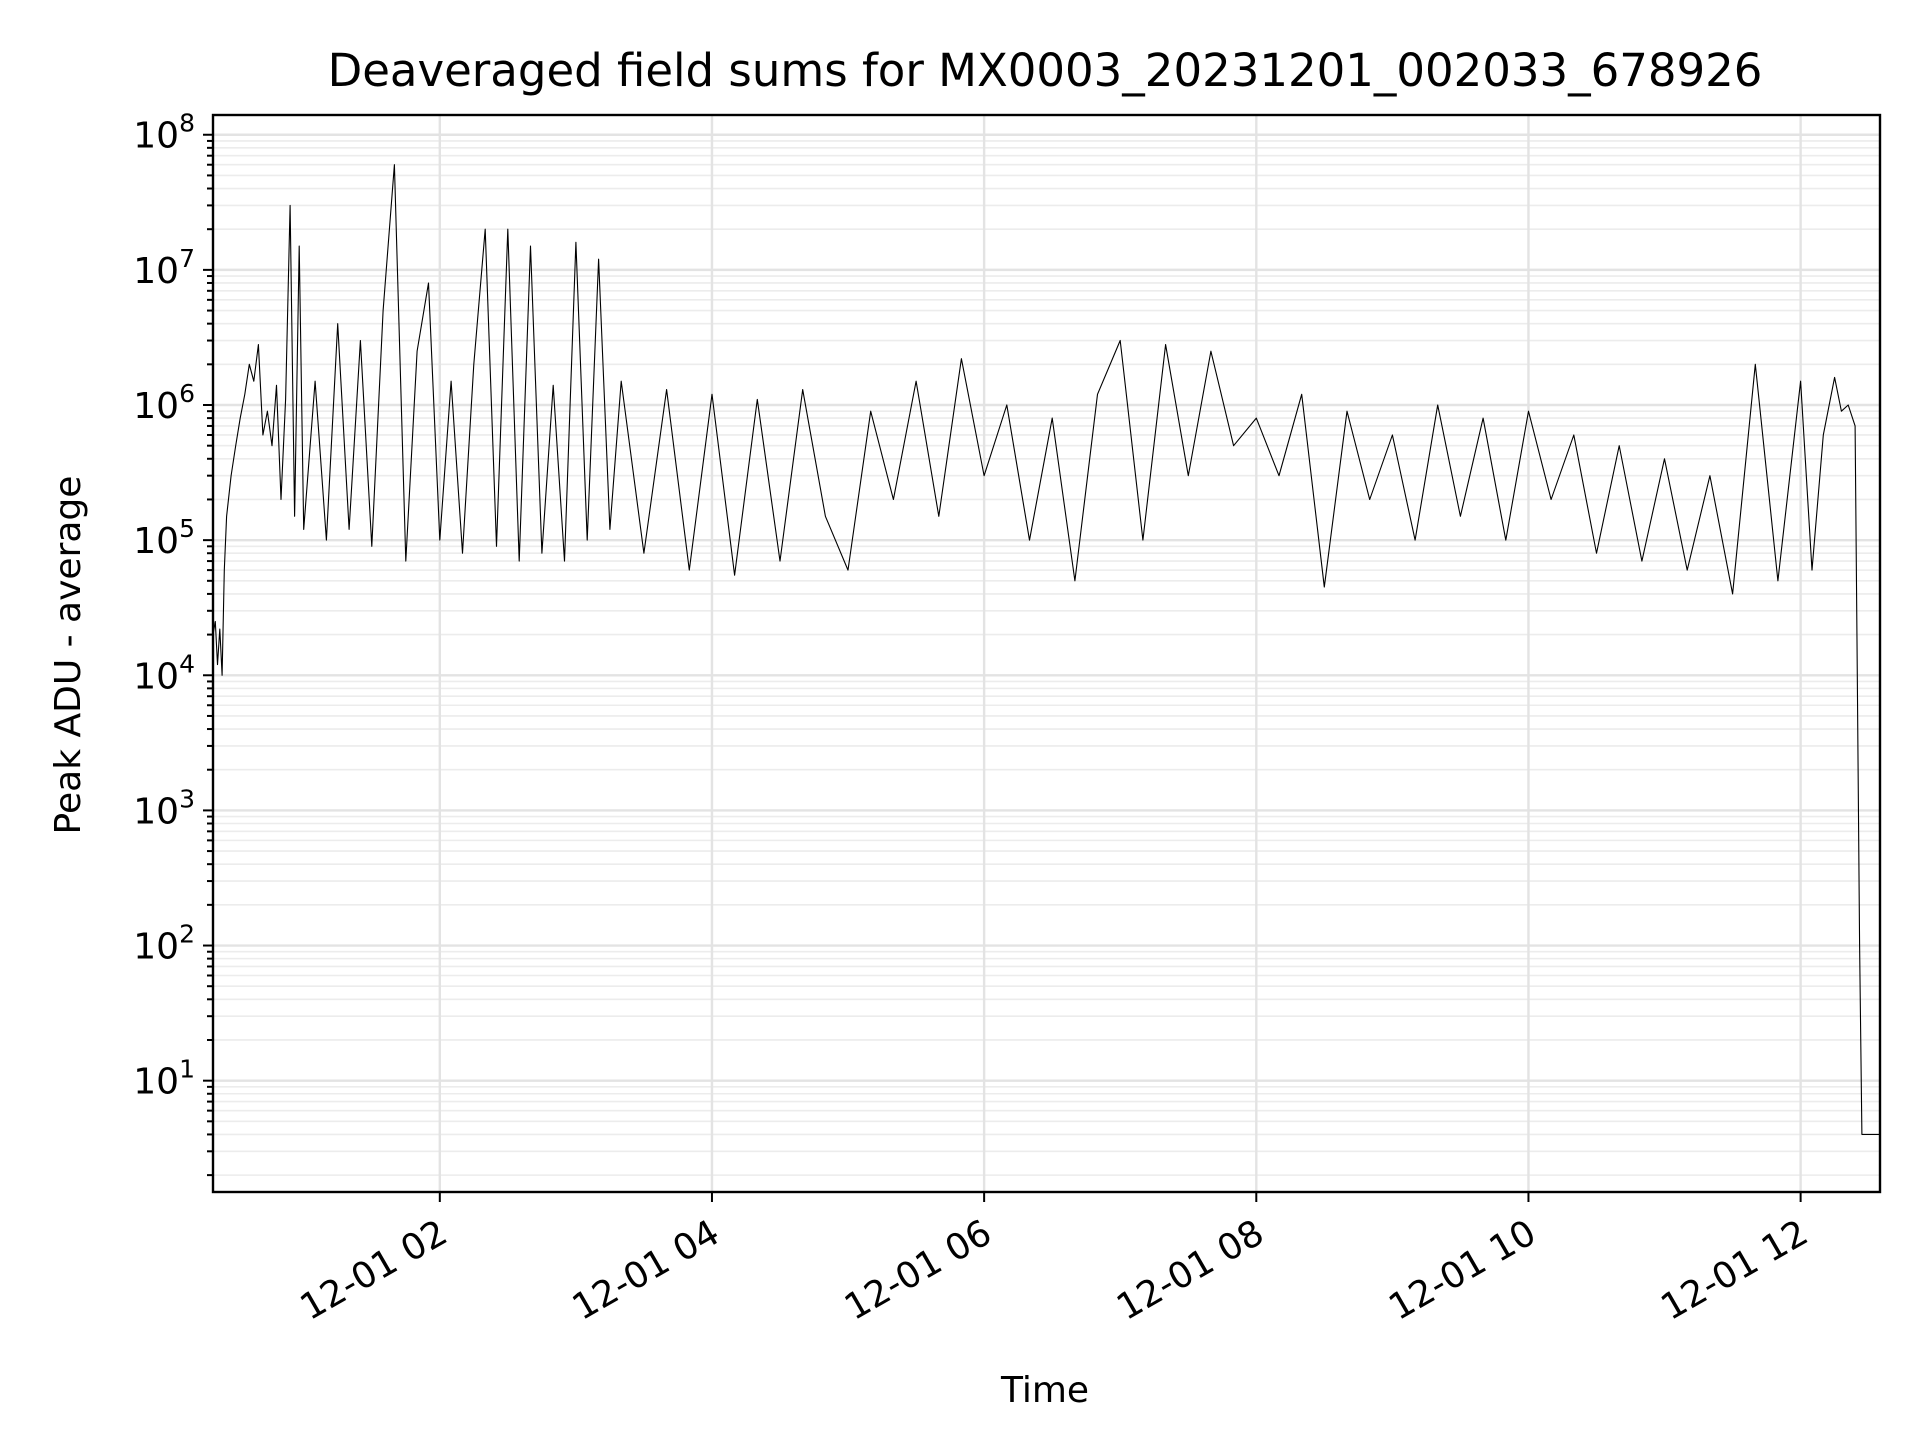  Describe the element at coordinates (1044, 1390) in the screenshot. I see `x-axis-label: Time` at that location.